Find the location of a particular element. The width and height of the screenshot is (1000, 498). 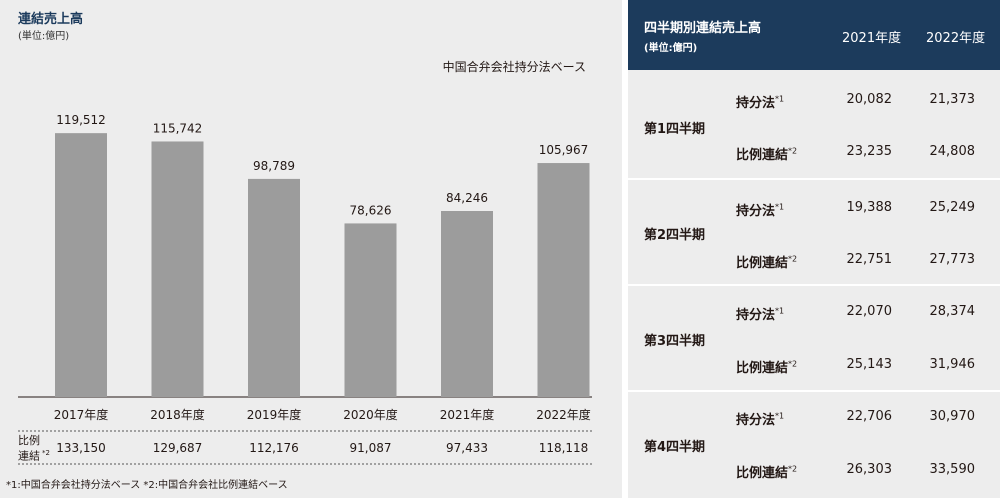

proportional-value: 118,118 is located at coordinates (564, 448).